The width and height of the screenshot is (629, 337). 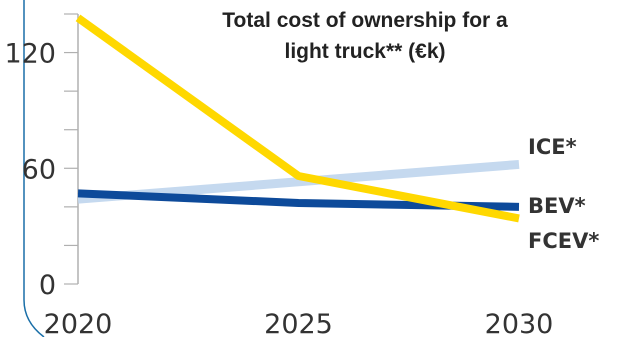 What do you see at coordinates (39, 169) in the screenshot?
I see `y-tick-label: 60` at bounding box center [39, 169].